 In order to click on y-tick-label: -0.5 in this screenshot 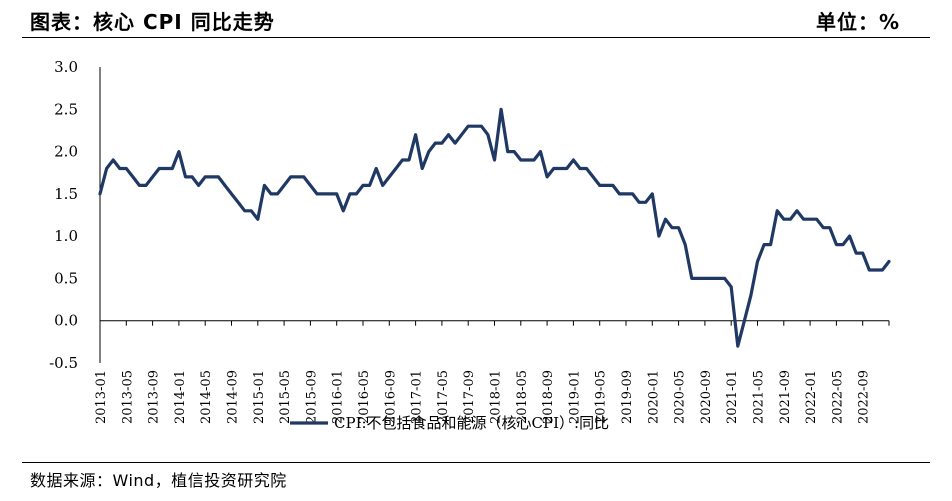, I will do `click(63, 363)`.